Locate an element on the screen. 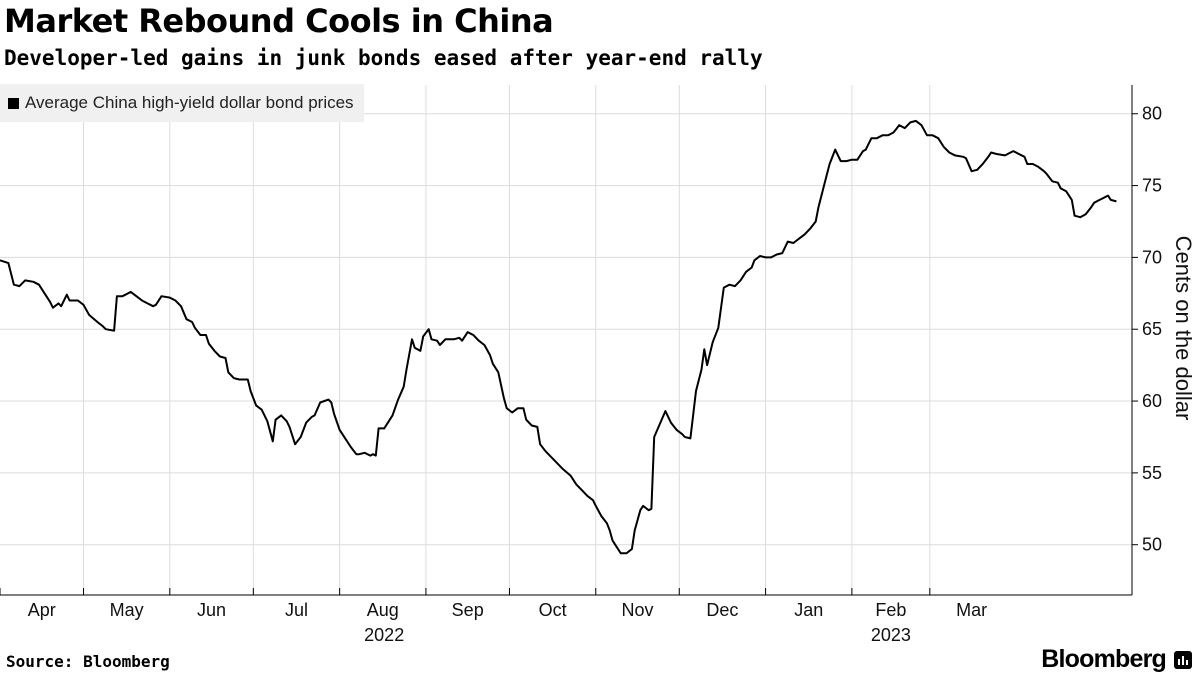 The height and width of the screenshot is (675, 1200). chart-title: Market Rebound Cools in China is located at coordinates (279, 21).